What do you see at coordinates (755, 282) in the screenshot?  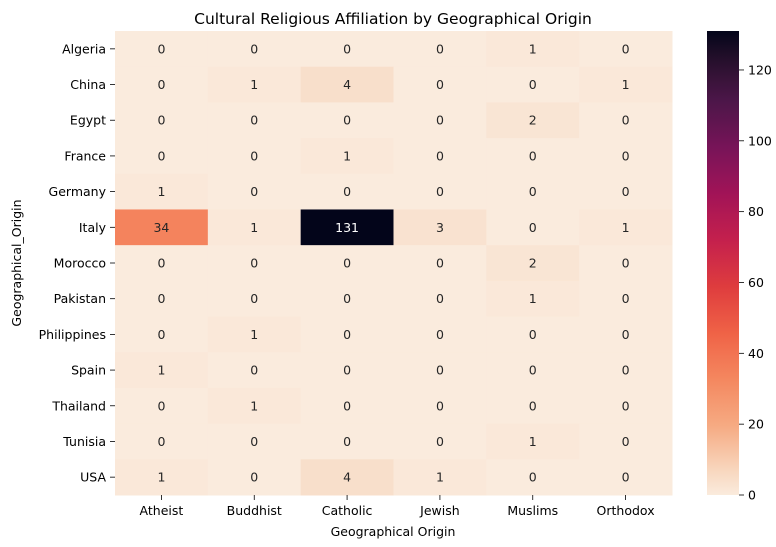 I see `colorbar-ticks: 0 20 40 60 80 100 120` at bounding box center [755, 282].